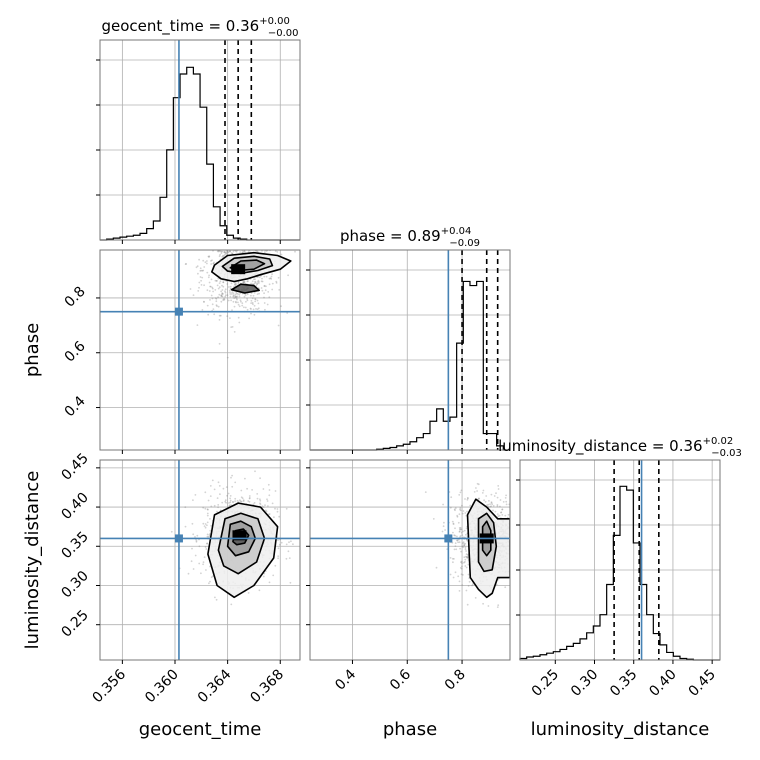  I want to click on title-plus: +0.02, so click(718, 441).